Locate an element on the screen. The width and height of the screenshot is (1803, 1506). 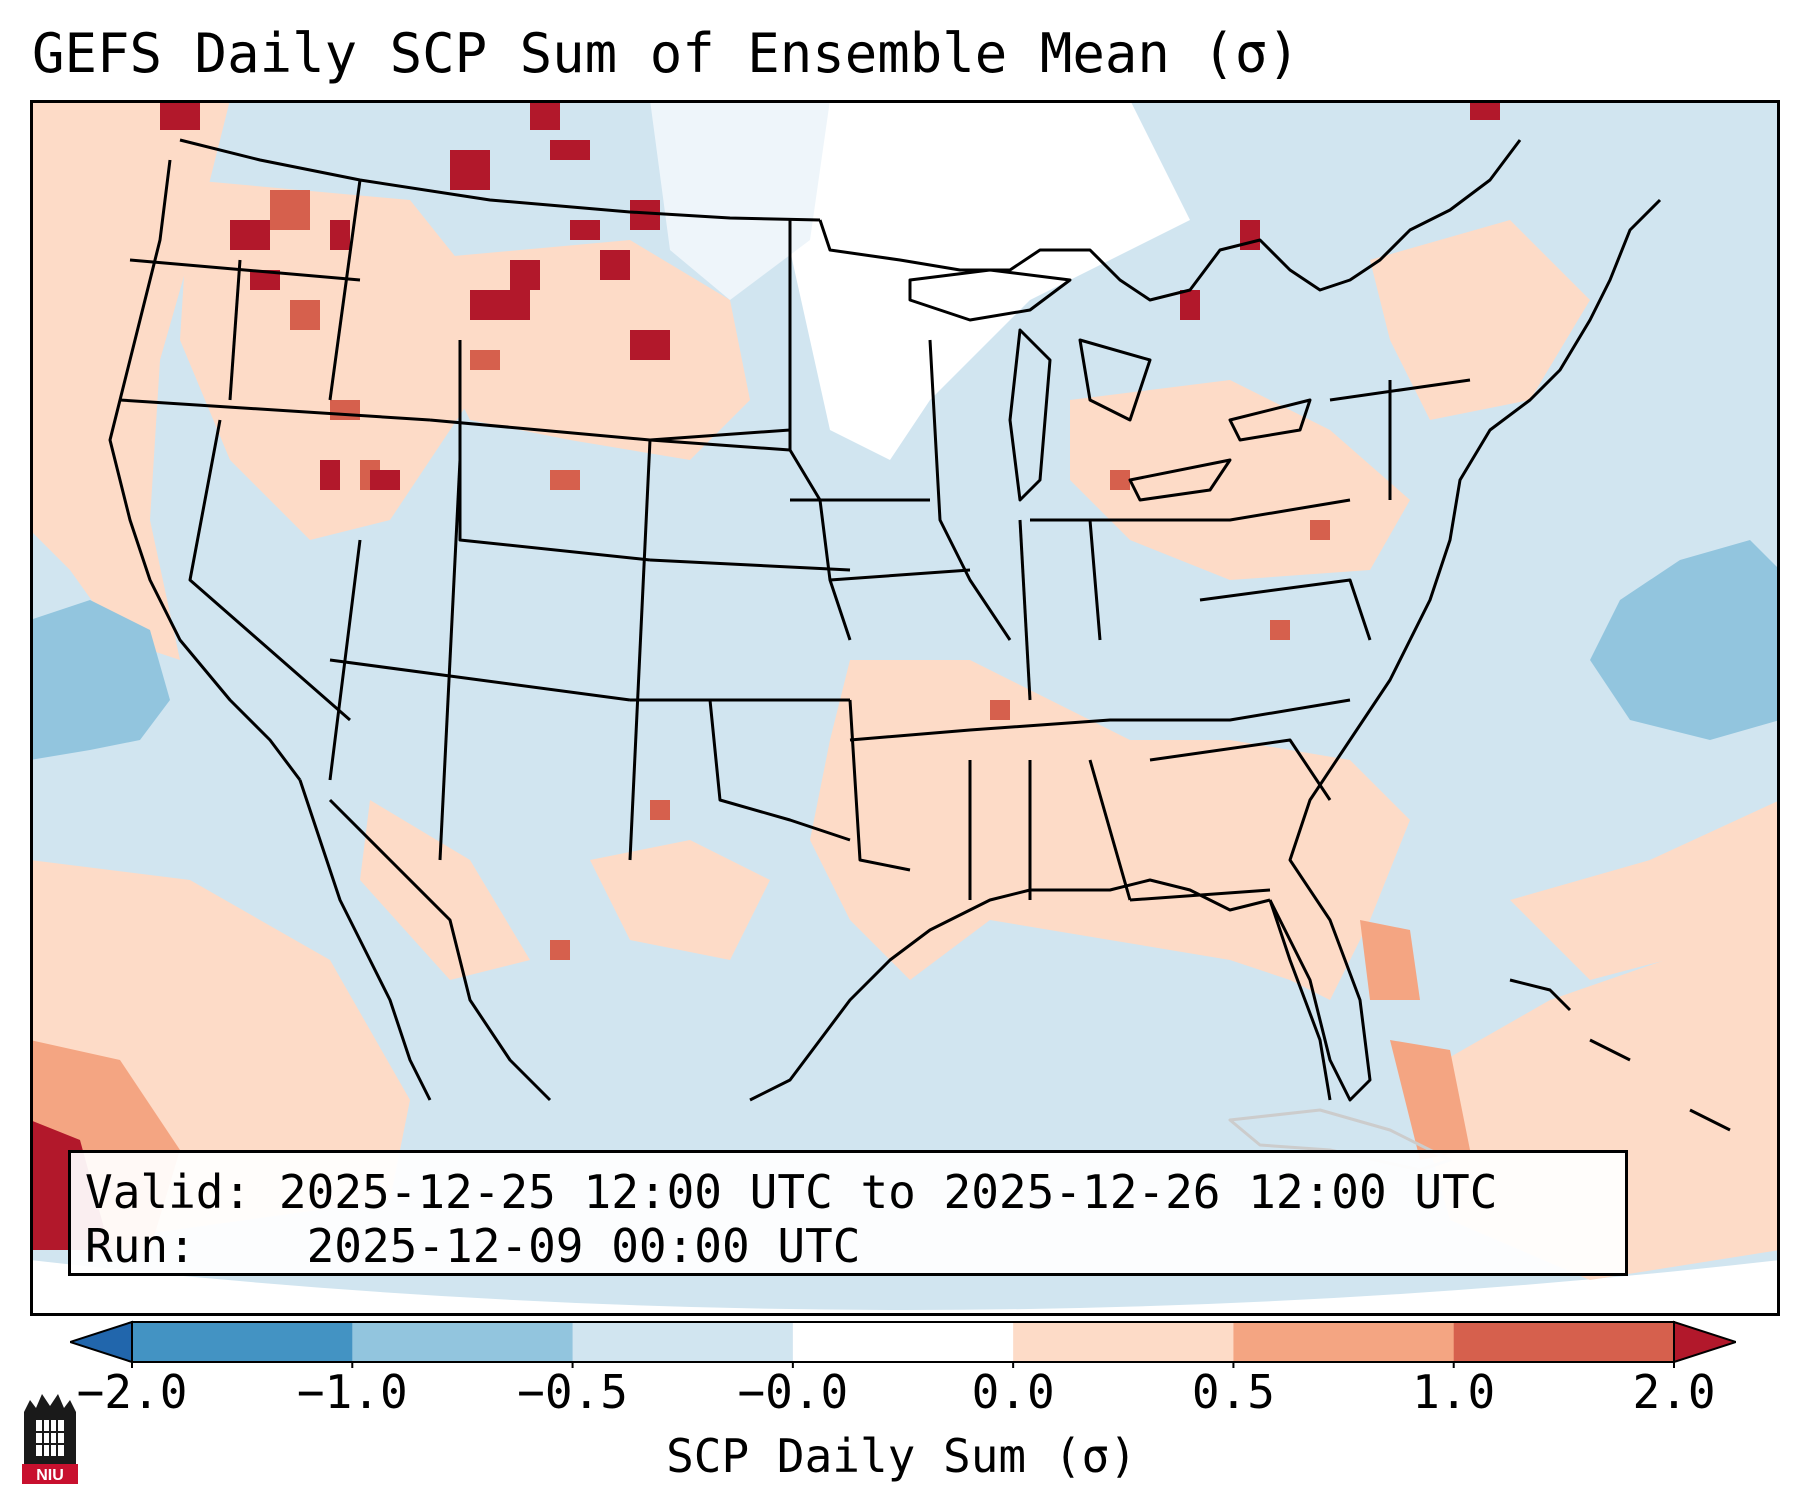
lake-ontario is located at coordinates (1270, 420).